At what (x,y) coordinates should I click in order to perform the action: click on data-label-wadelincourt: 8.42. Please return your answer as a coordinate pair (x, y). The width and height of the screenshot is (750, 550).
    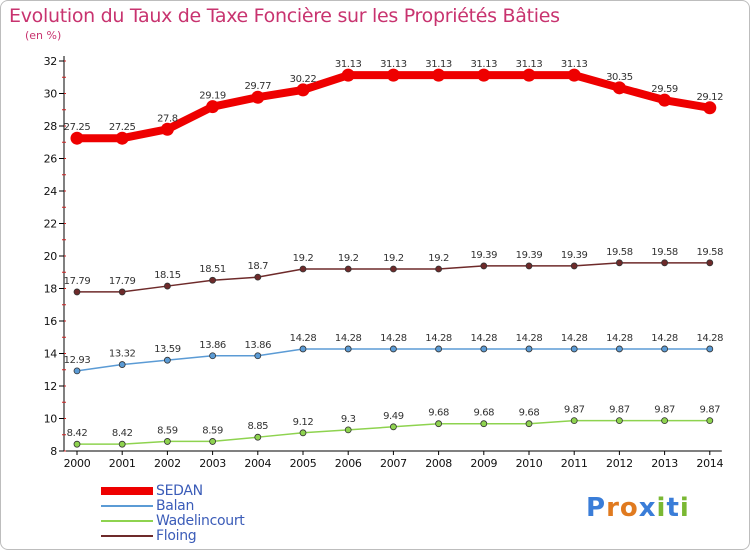
    Looking at the image, I should click on (122, 433).